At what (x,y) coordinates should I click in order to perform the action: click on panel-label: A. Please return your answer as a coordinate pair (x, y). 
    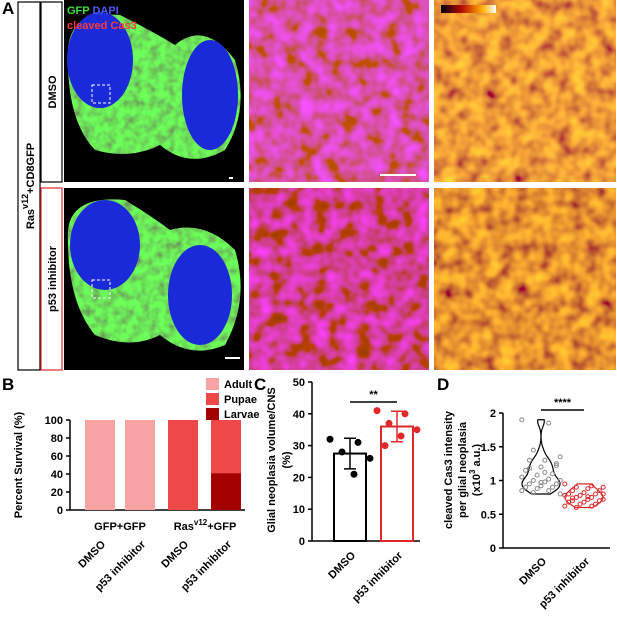
    Looking at the image, I should click on (8, 9).